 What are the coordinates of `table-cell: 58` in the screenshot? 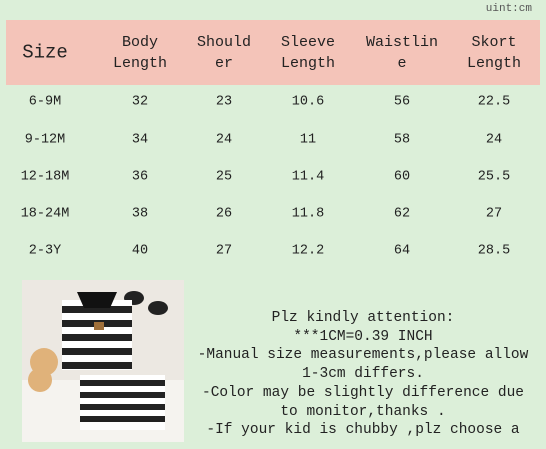 It's located at (402, 140).